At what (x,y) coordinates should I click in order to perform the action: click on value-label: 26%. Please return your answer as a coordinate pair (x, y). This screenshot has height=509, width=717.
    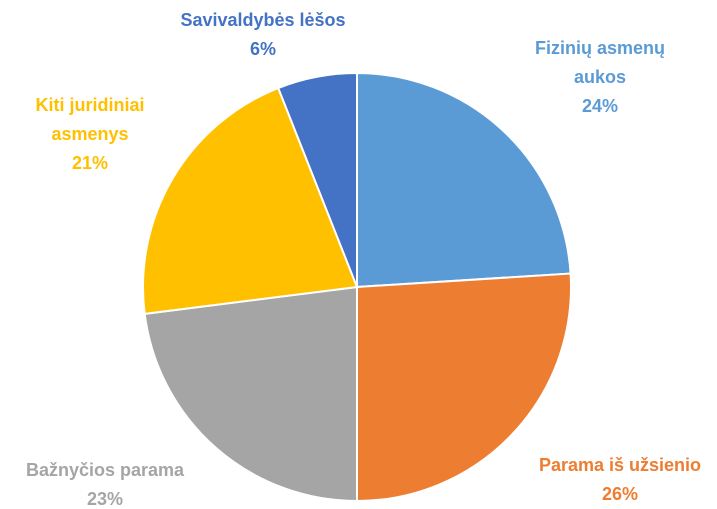
    Looking at the image, I should click on (620, 494).